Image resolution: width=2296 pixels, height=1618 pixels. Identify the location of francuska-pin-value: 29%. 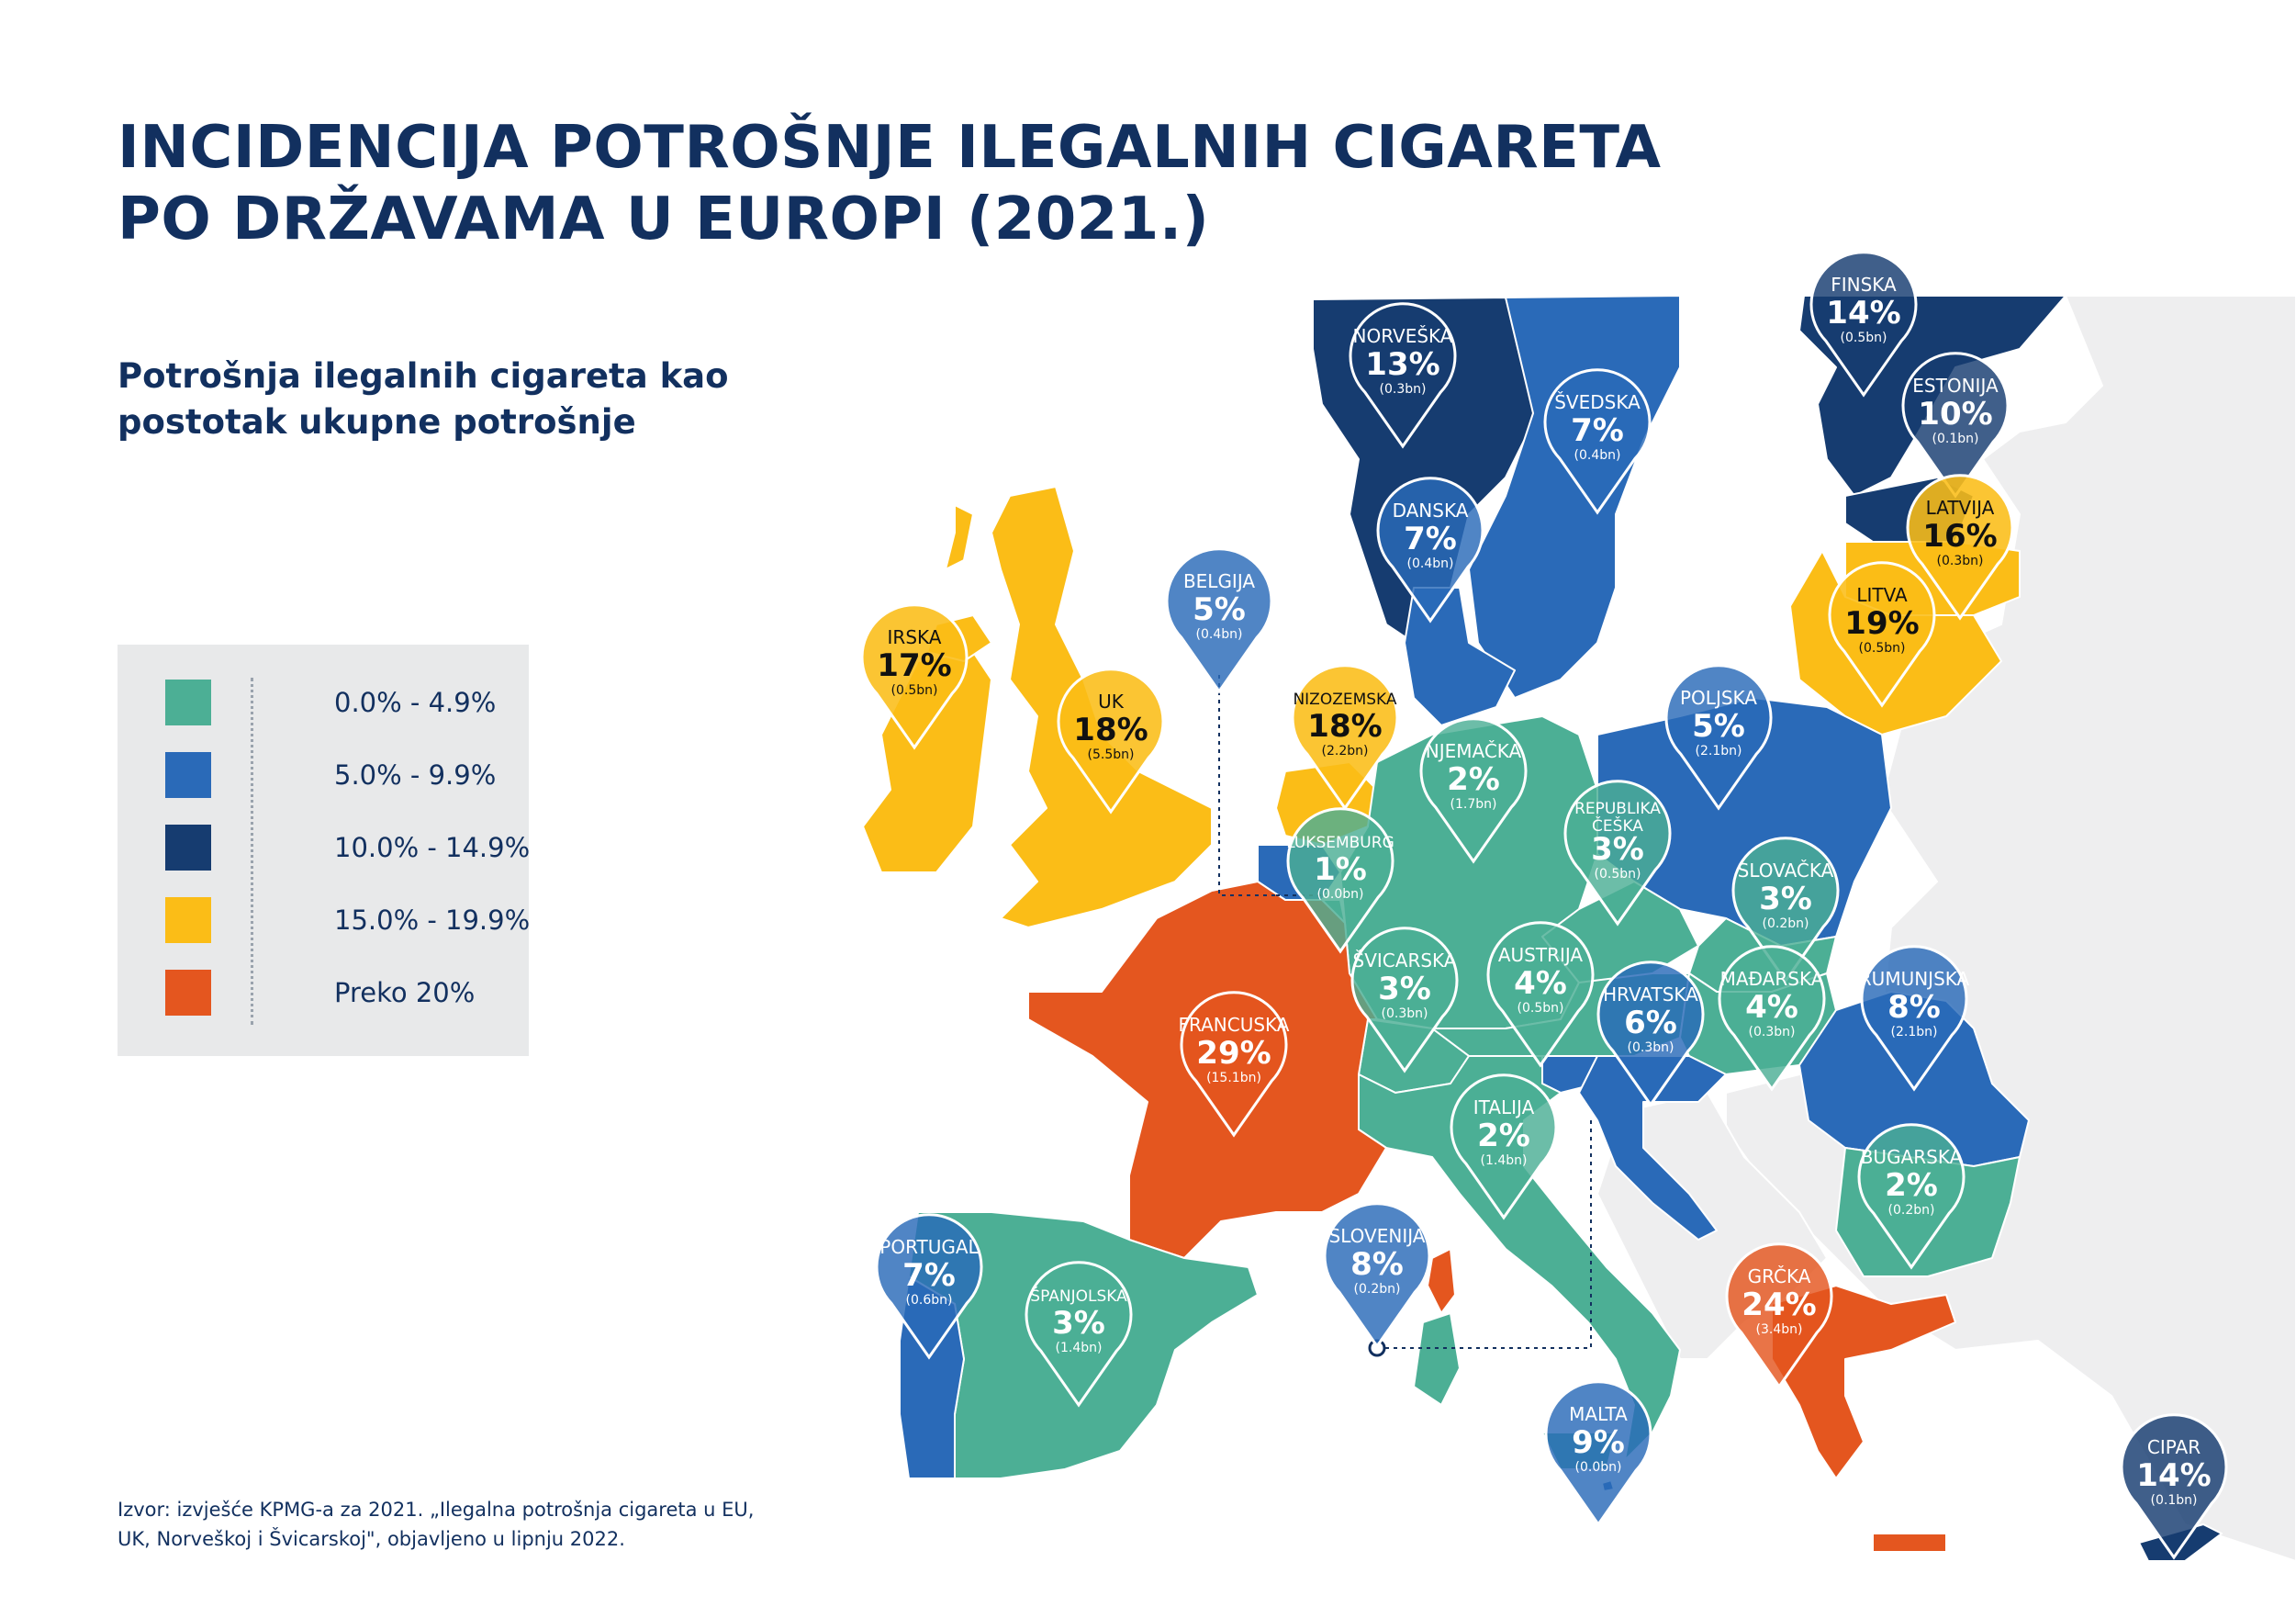
(1233, 1053).